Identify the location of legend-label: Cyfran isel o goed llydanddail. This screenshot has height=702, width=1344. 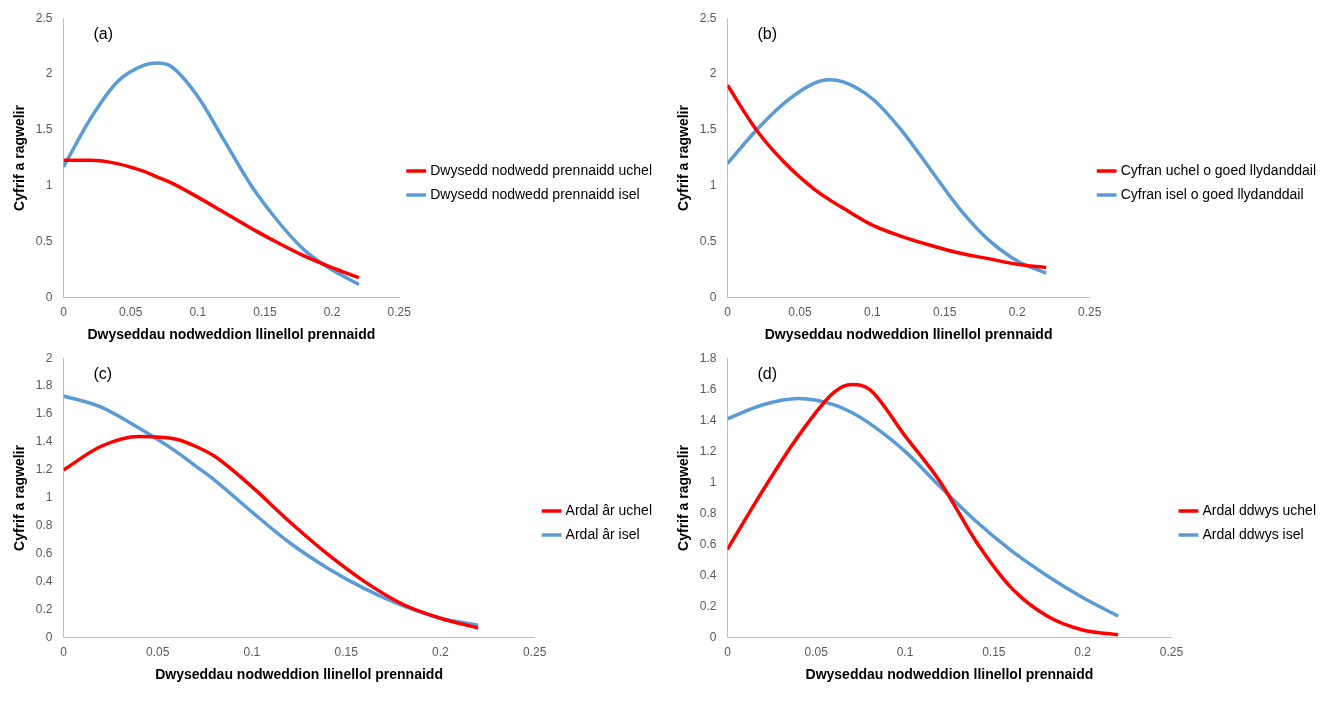
(1212, 193).